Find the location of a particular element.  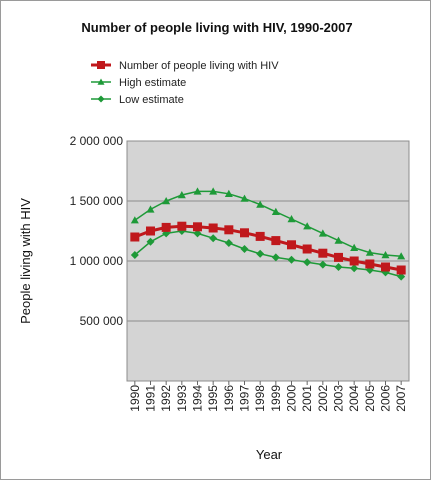

x-tick-label: 2001 is located at coordinates (307, 398).